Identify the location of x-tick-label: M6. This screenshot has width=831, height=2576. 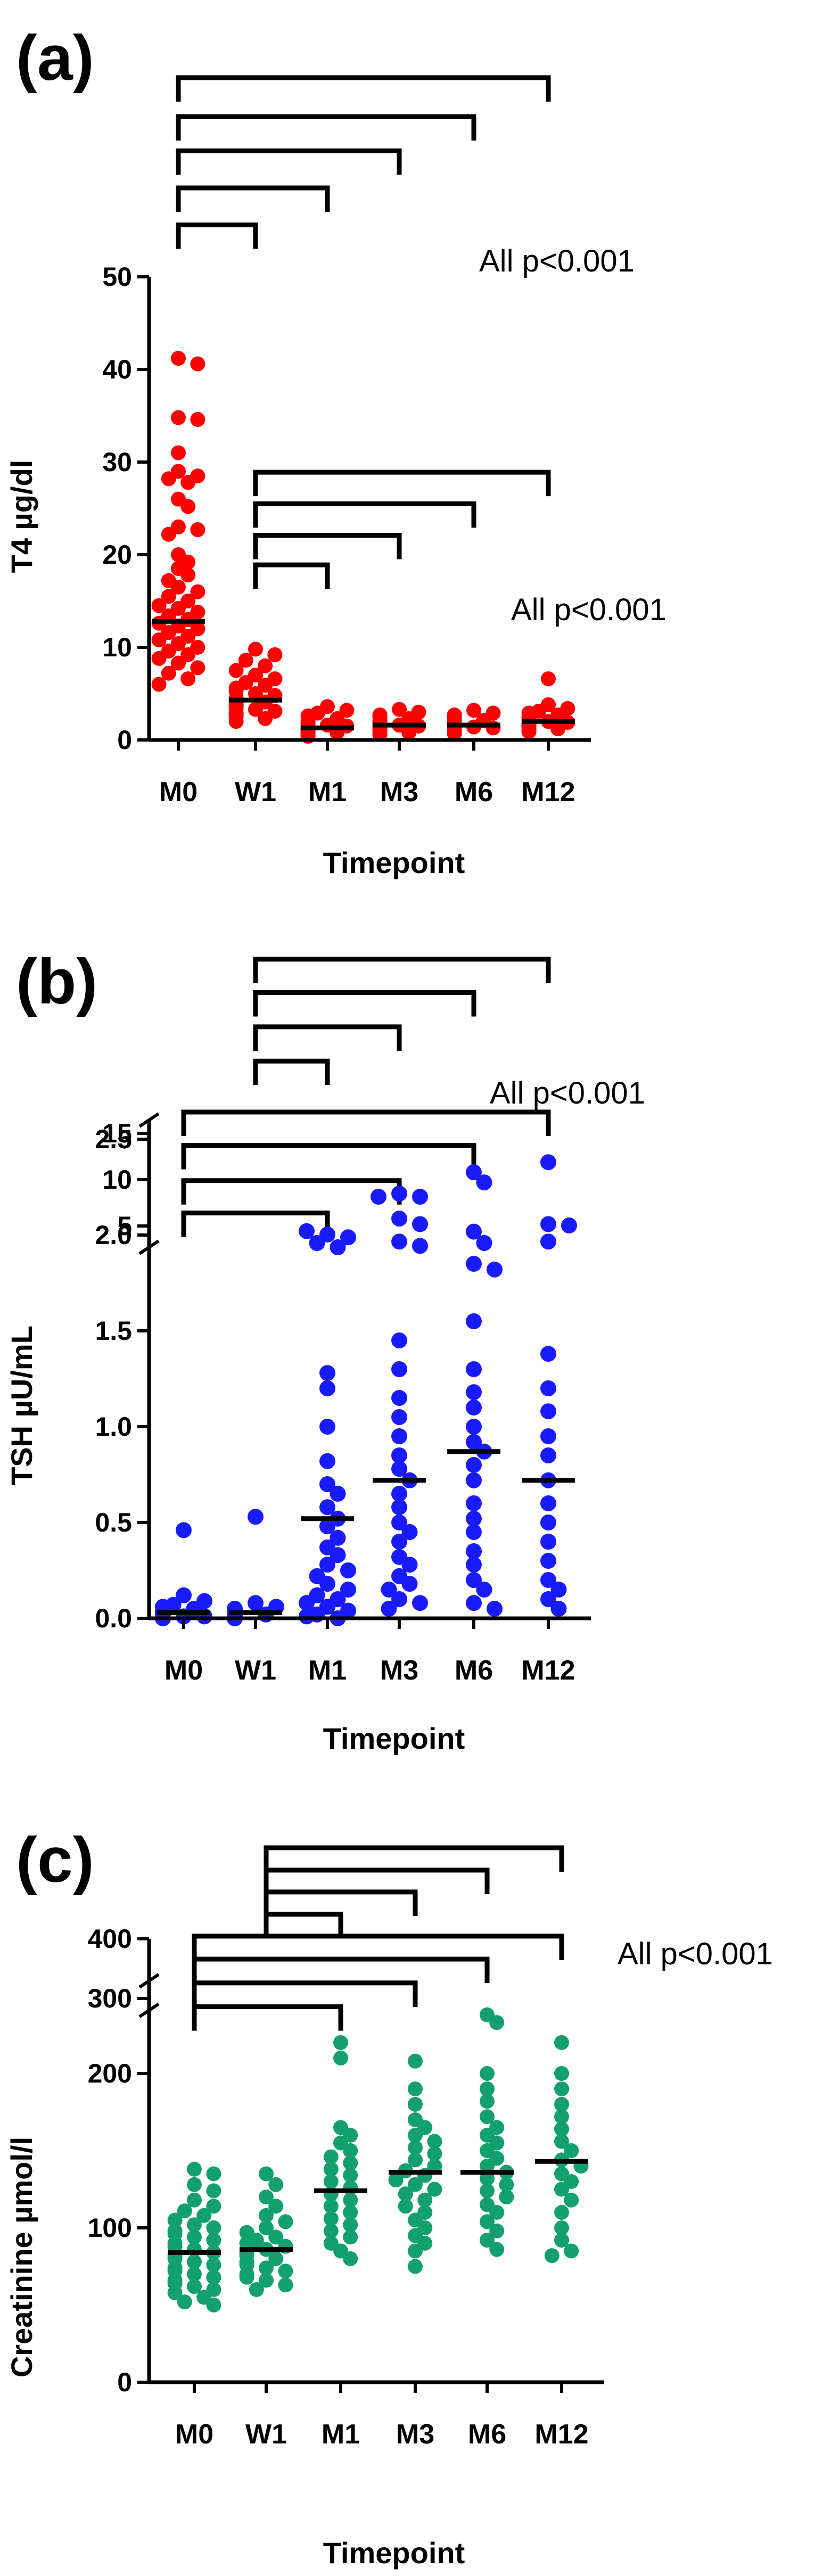
(487, 2434).